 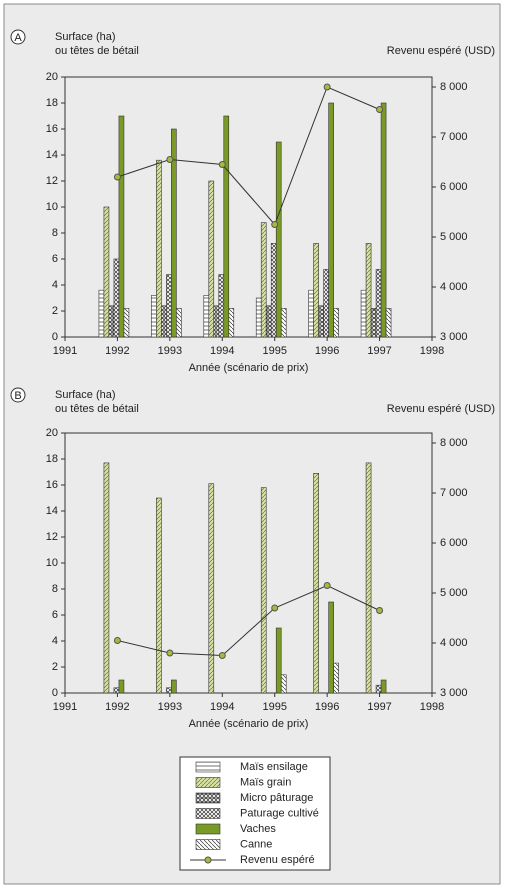 I want to click on y-axis-label: ou têtes de bétail, so click(x=97, y=409).